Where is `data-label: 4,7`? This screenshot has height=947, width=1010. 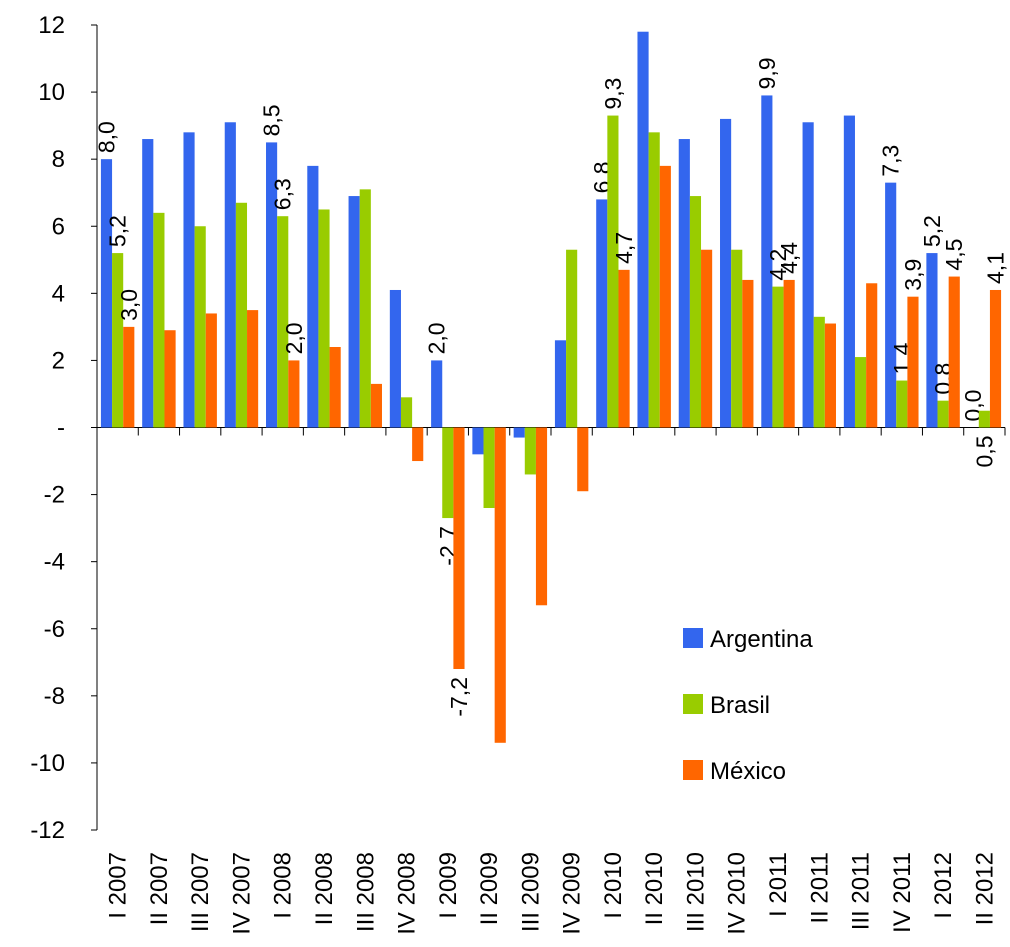 data-label: 4,7 is located at coordinates (624, 248).